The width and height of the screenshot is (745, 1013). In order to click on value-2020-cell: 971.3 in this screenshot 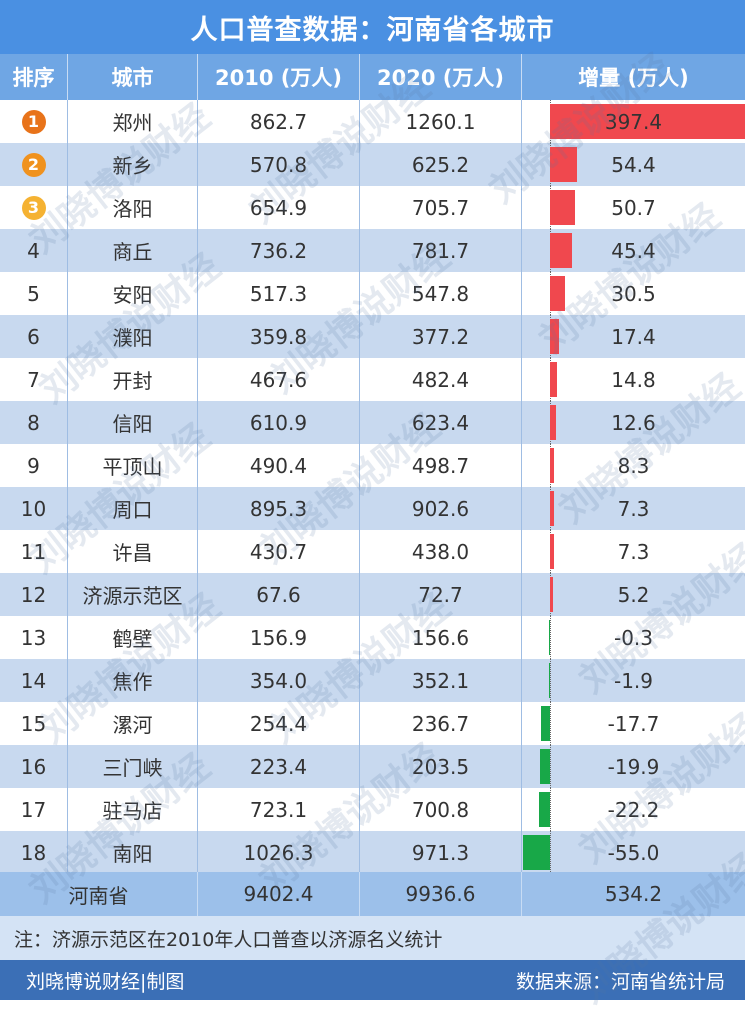, I will do `click(441, 852)`.